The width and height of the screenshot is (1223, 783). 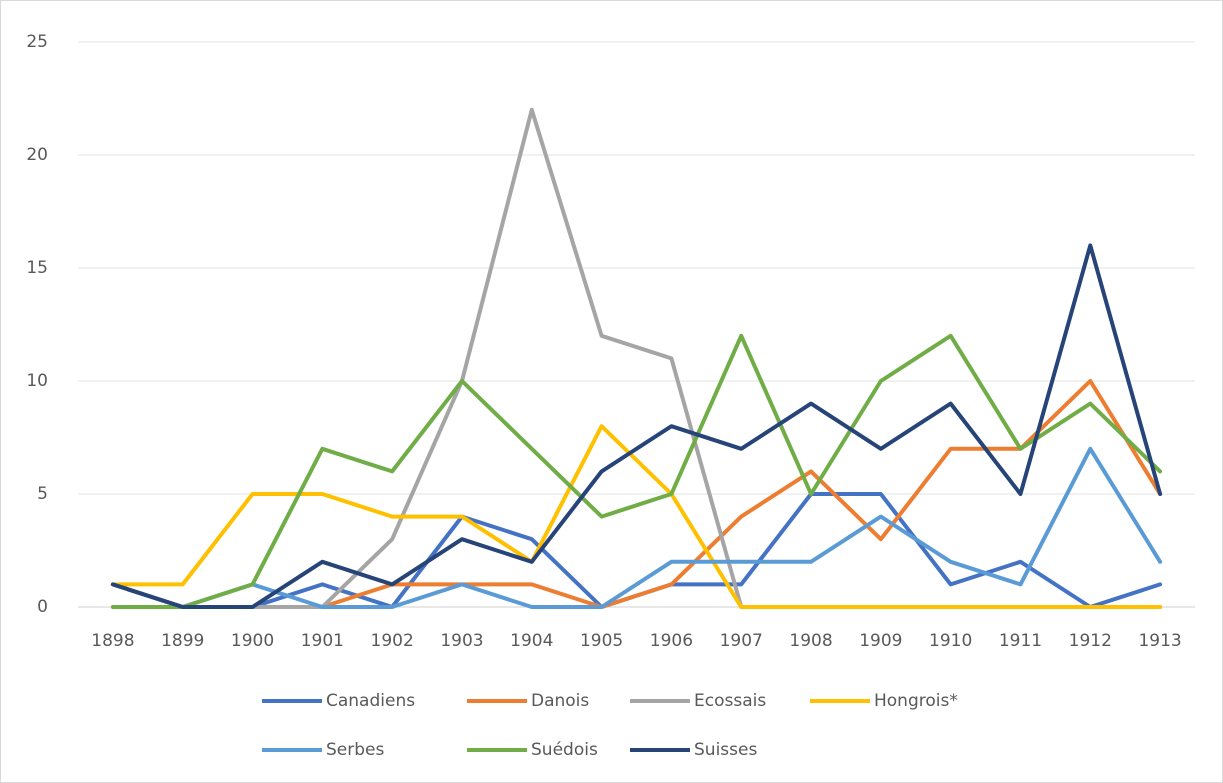 I want to click on x-tick-label: 1899, so click(x=182, y=641).